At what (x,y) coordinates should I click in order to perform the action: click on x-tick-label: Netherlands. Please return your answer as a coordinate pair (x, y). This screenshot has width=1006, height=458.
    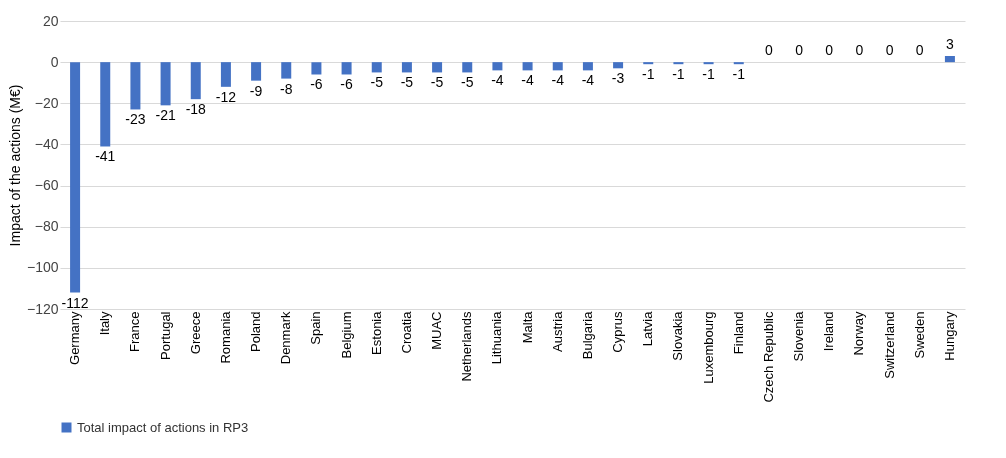
    Looking at the image, I should click on (467, 346).